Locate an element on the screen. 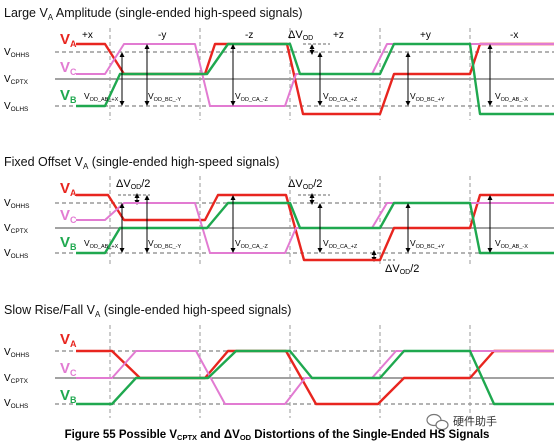 Image resolution: width=554 pixels, height=443 pixels. panel1-vod-ab-px: VOD_AB_+X is located at coordinates (101, 97).